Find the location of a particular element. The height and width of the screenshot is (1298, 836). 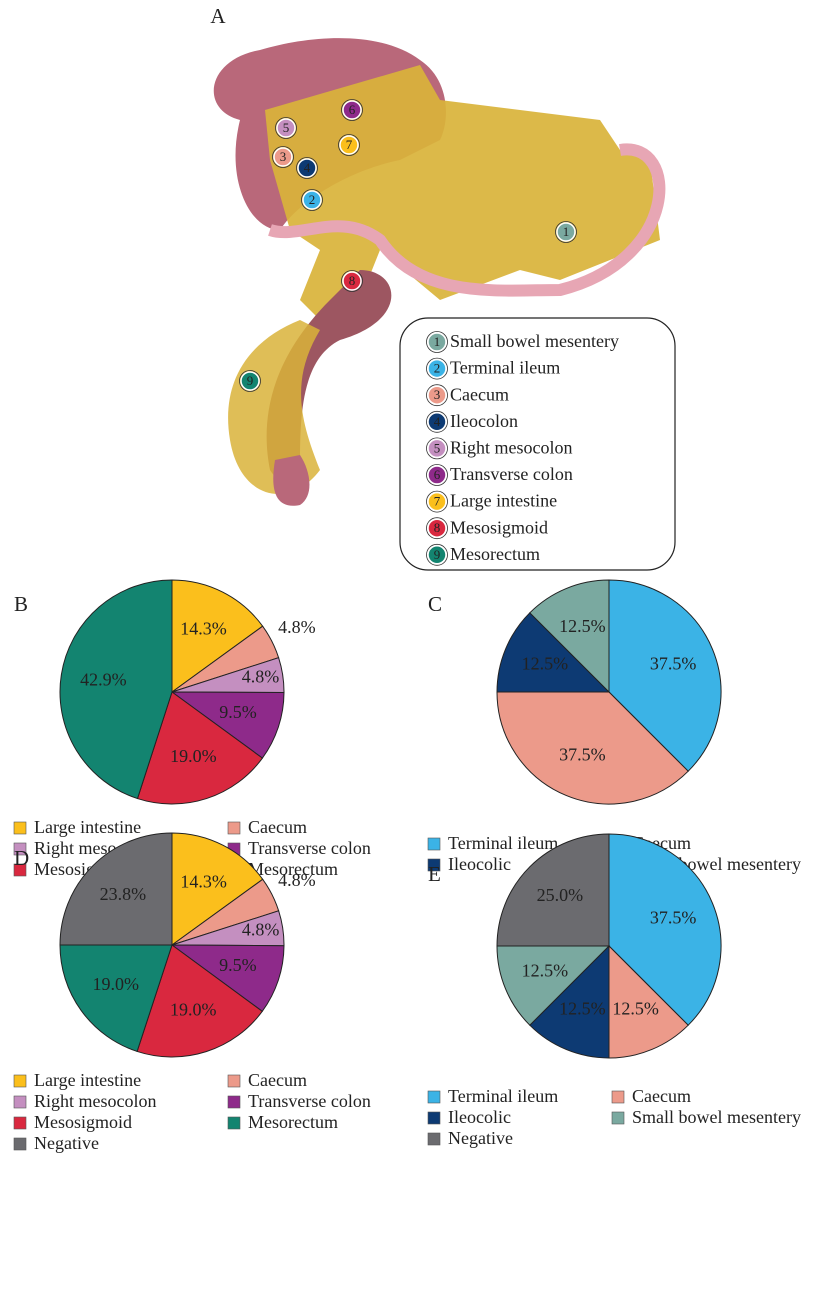

value-label: 42.9% is located at coordinates (103, 679).